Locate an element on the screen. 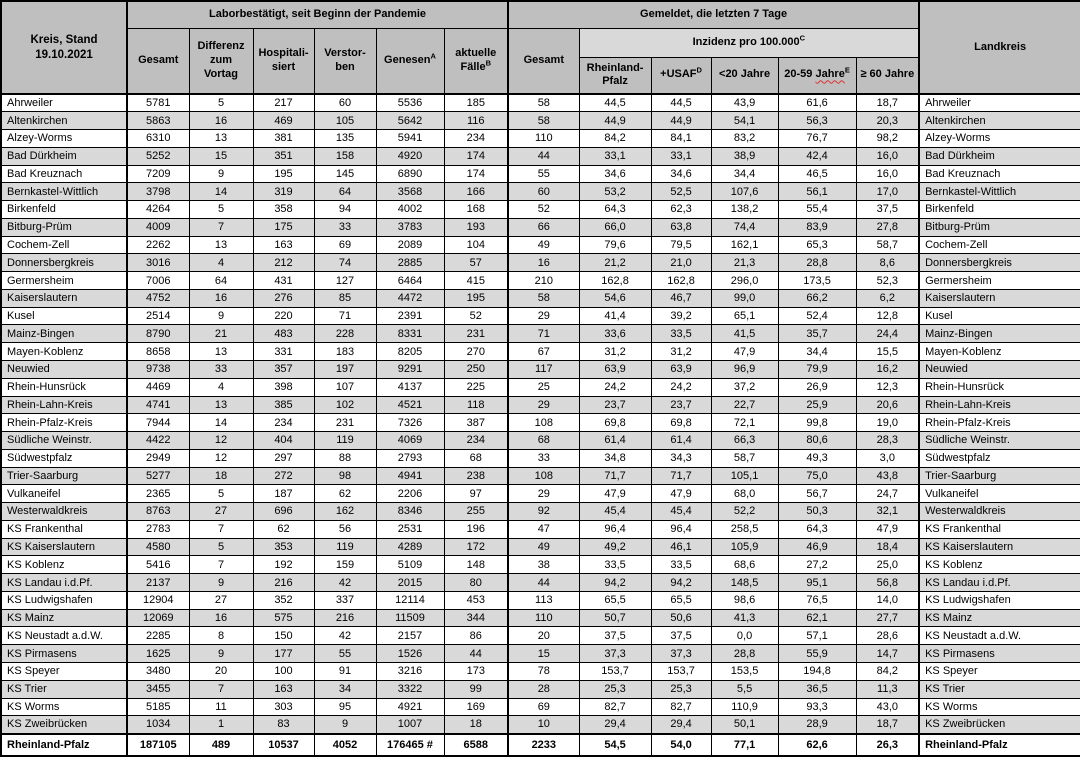 This screenshot has width=1080, height=763. cell-kreis-name: Rhein-Pfalz-Kreis is located at coordinates (64, 423).